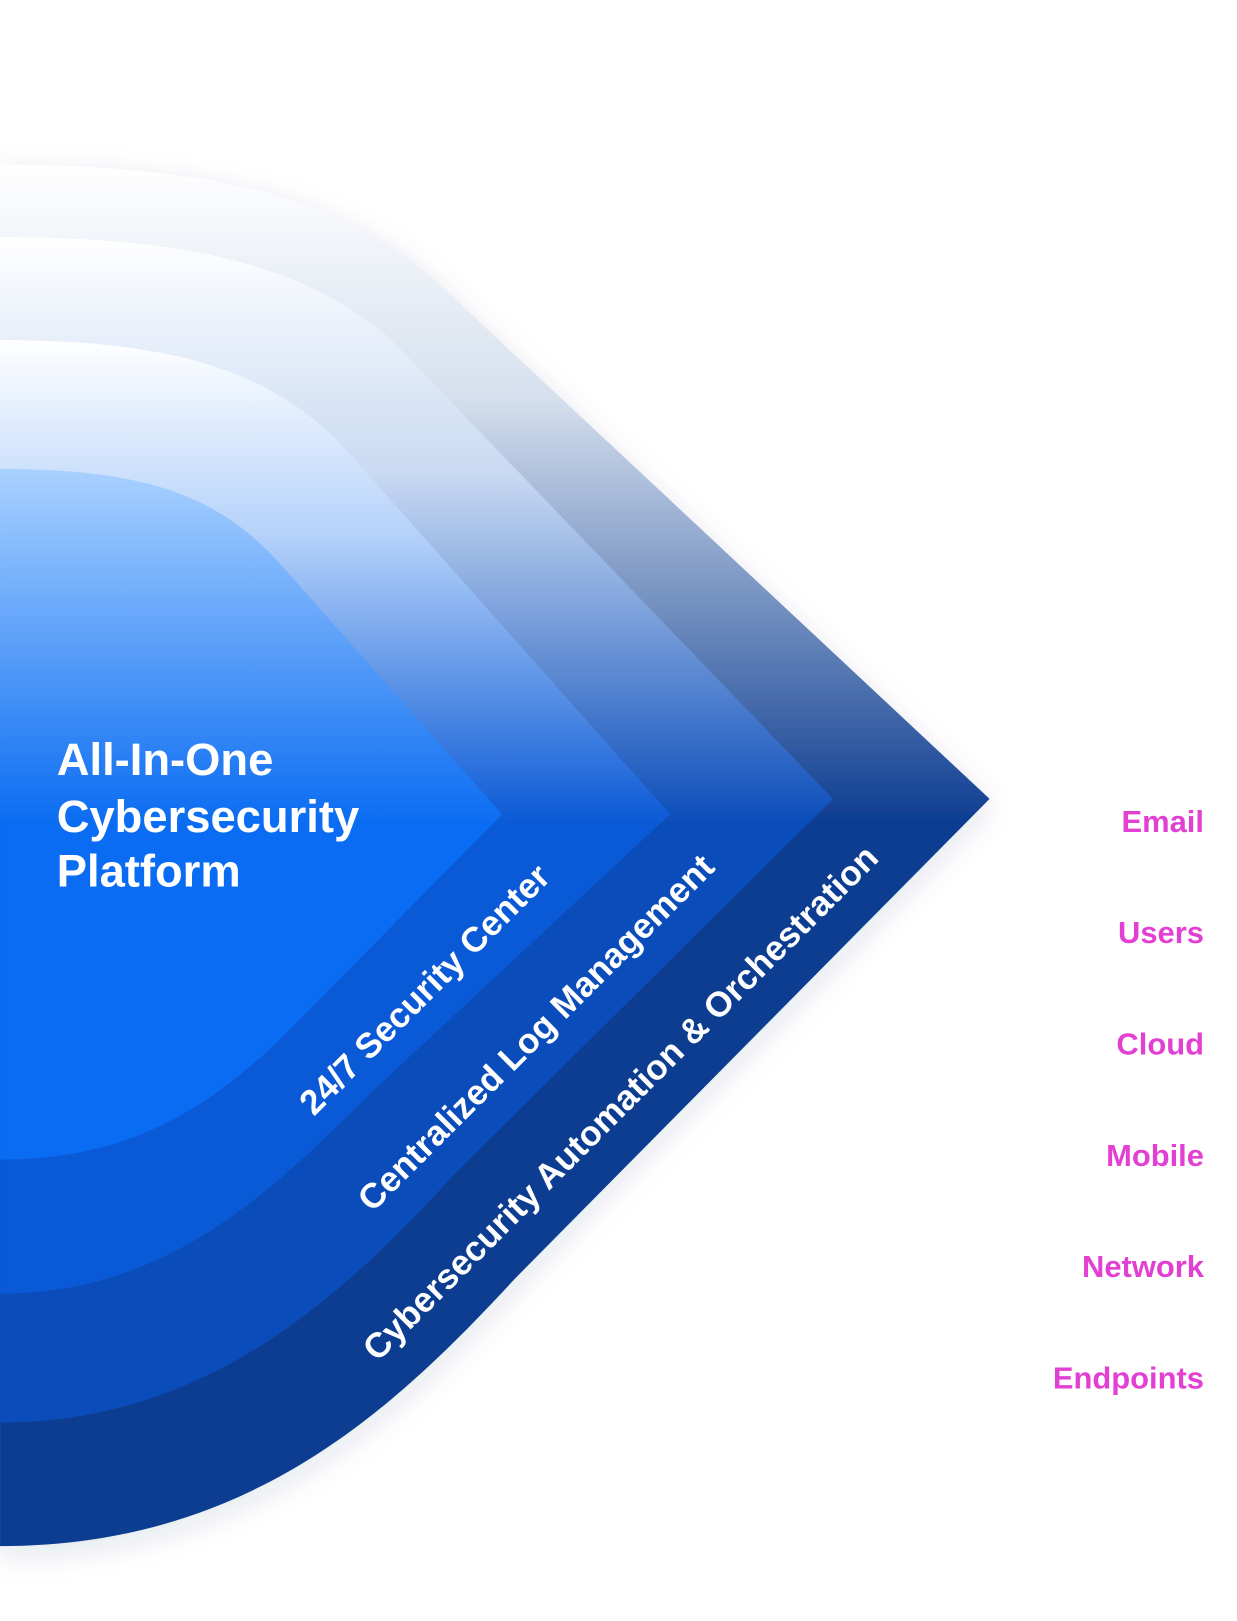 The width and height of the screenshot is (1237, 1621). Describe the element at coordinates (1128, 1377) in the screenshot. I see `source-label: Endpoints` at that location.